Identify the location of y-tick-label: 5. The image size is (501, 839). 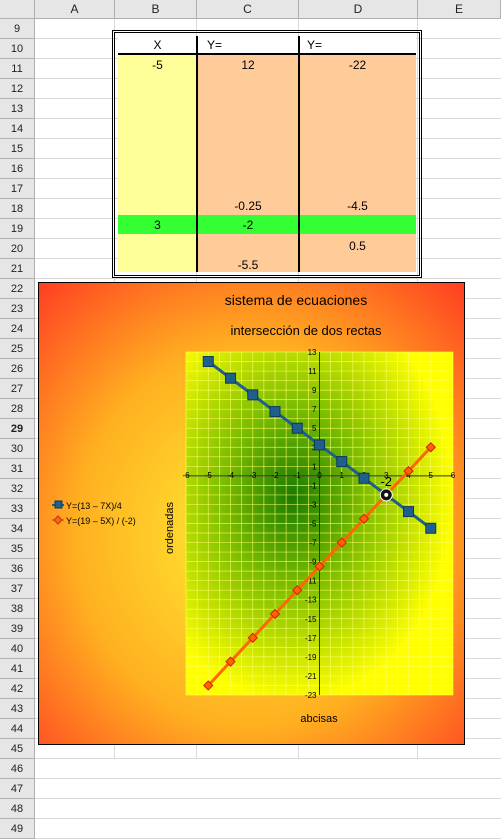
(314, 428).